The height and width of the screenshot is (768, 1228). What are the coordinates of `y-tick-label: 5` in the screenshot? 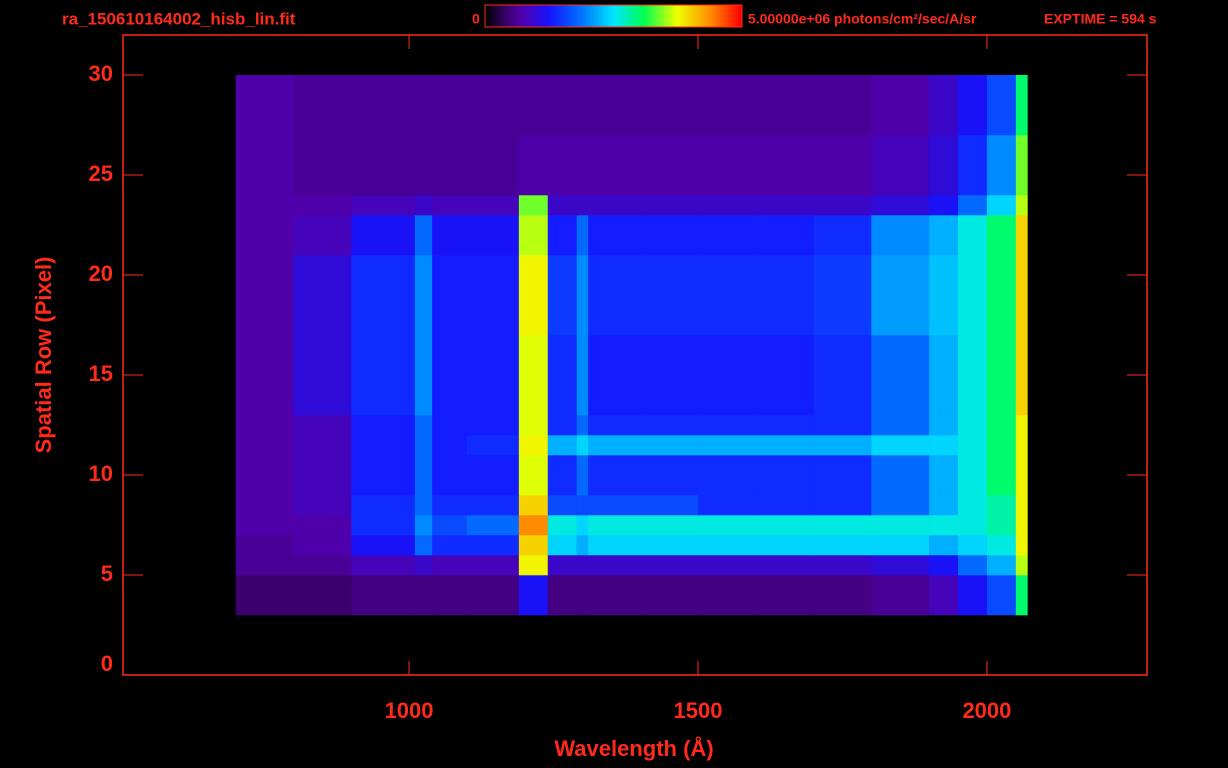 It's located at (107, 573).